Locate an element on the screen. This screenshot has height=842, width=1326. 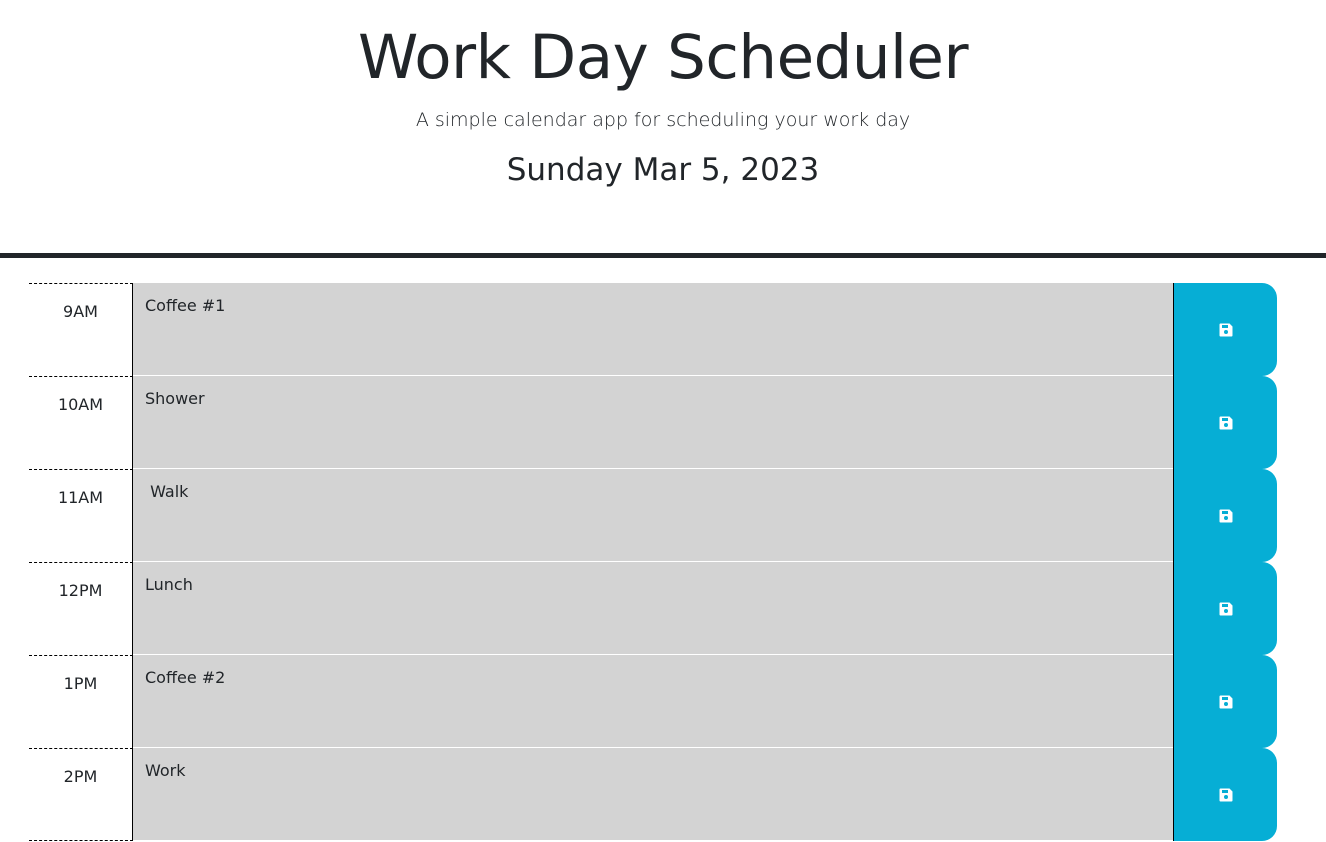
description-textarea: Shower is located at coordinates (653, 422).